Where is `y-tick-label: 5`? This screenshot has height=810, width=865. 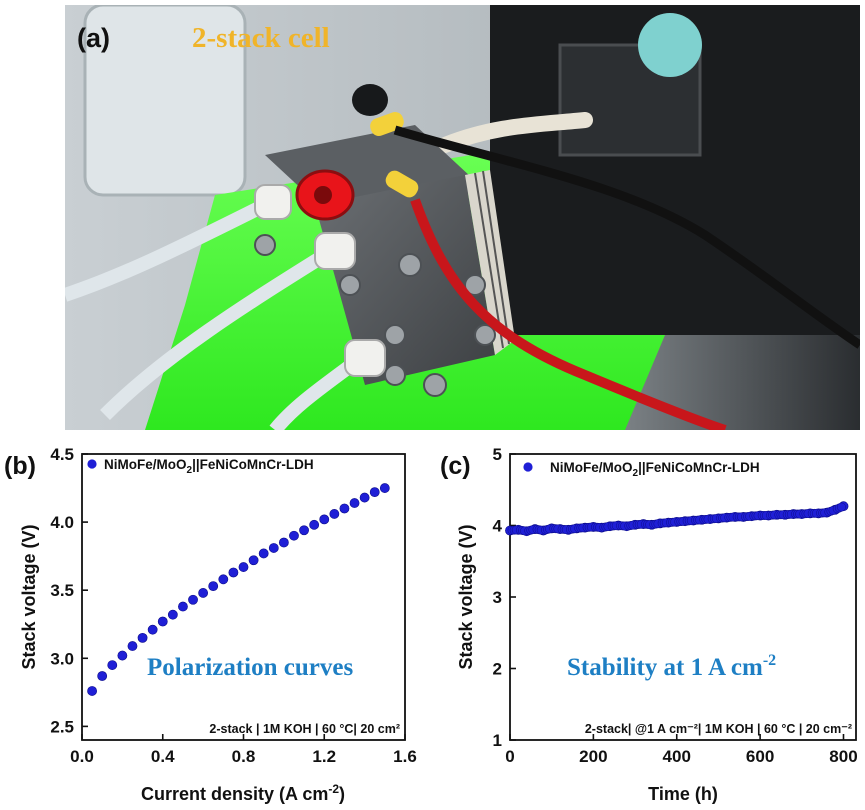
y-tick-label: 5 is located at coordinates (497, 454).